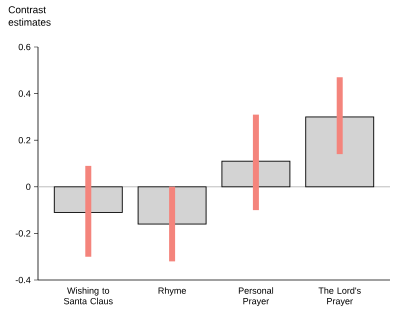  What do you see at coordinates (29, 16) in the screenshot?
I see `y-axis-title: Contrast estimates` at bounding box center [29, 16].